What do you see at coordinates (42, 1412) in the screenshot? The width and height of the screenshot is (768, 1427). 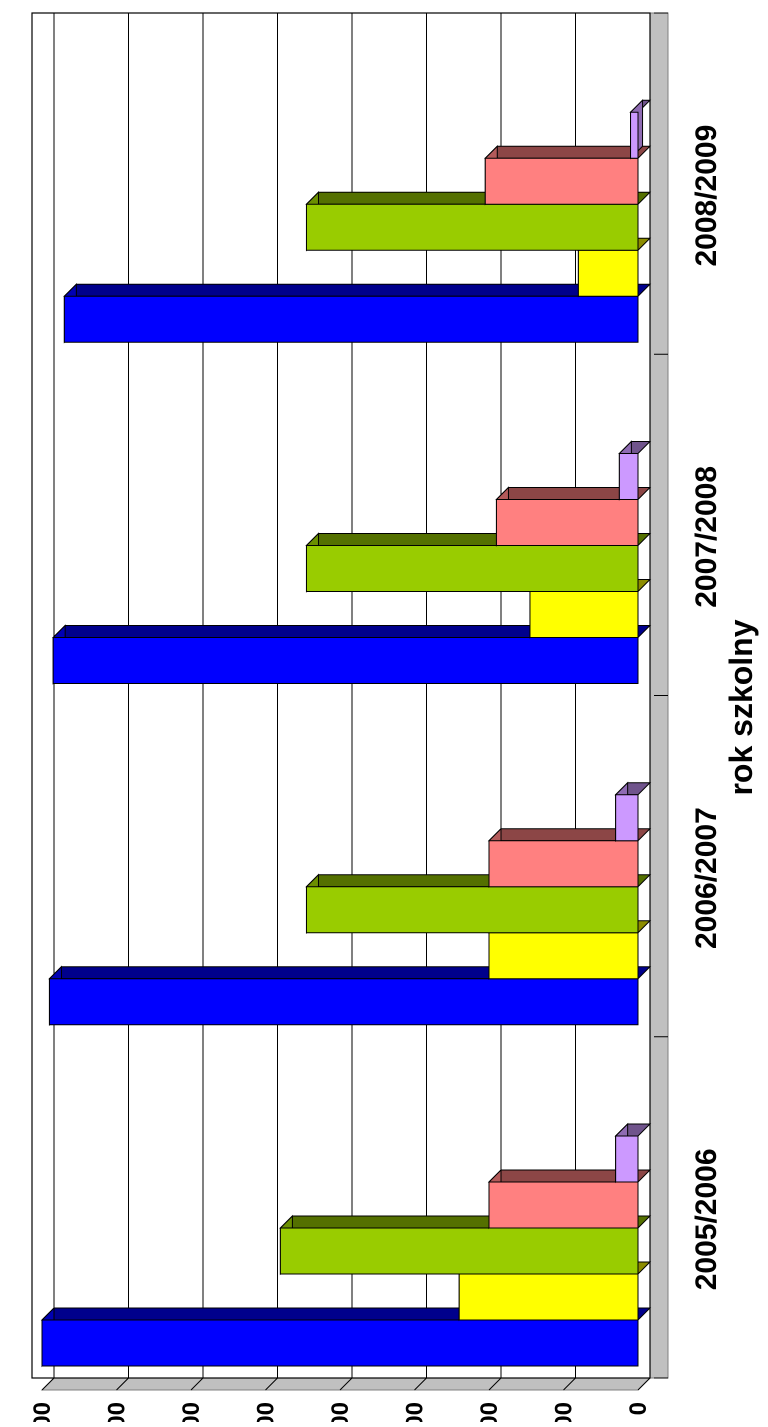 I see `y-tick-label: 8 000` at bounding box center [42, 1412].